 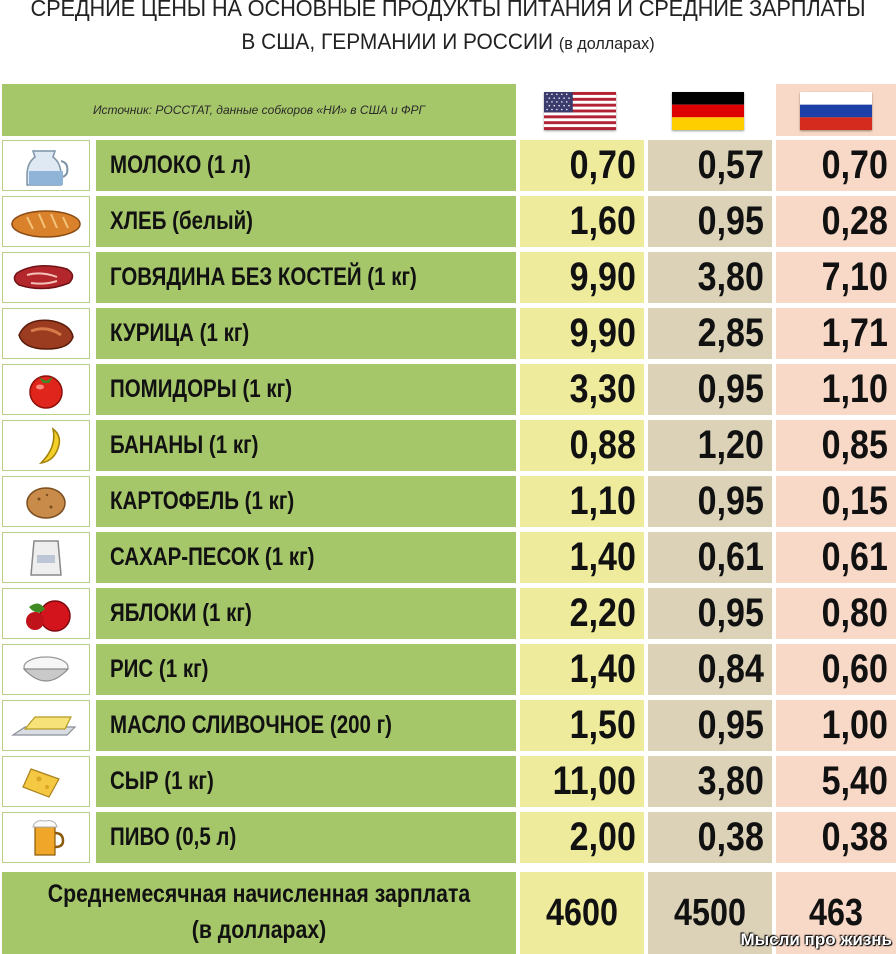 I want to click on product-name-cell: РИС (1 кг), so click(x=306, y=669).